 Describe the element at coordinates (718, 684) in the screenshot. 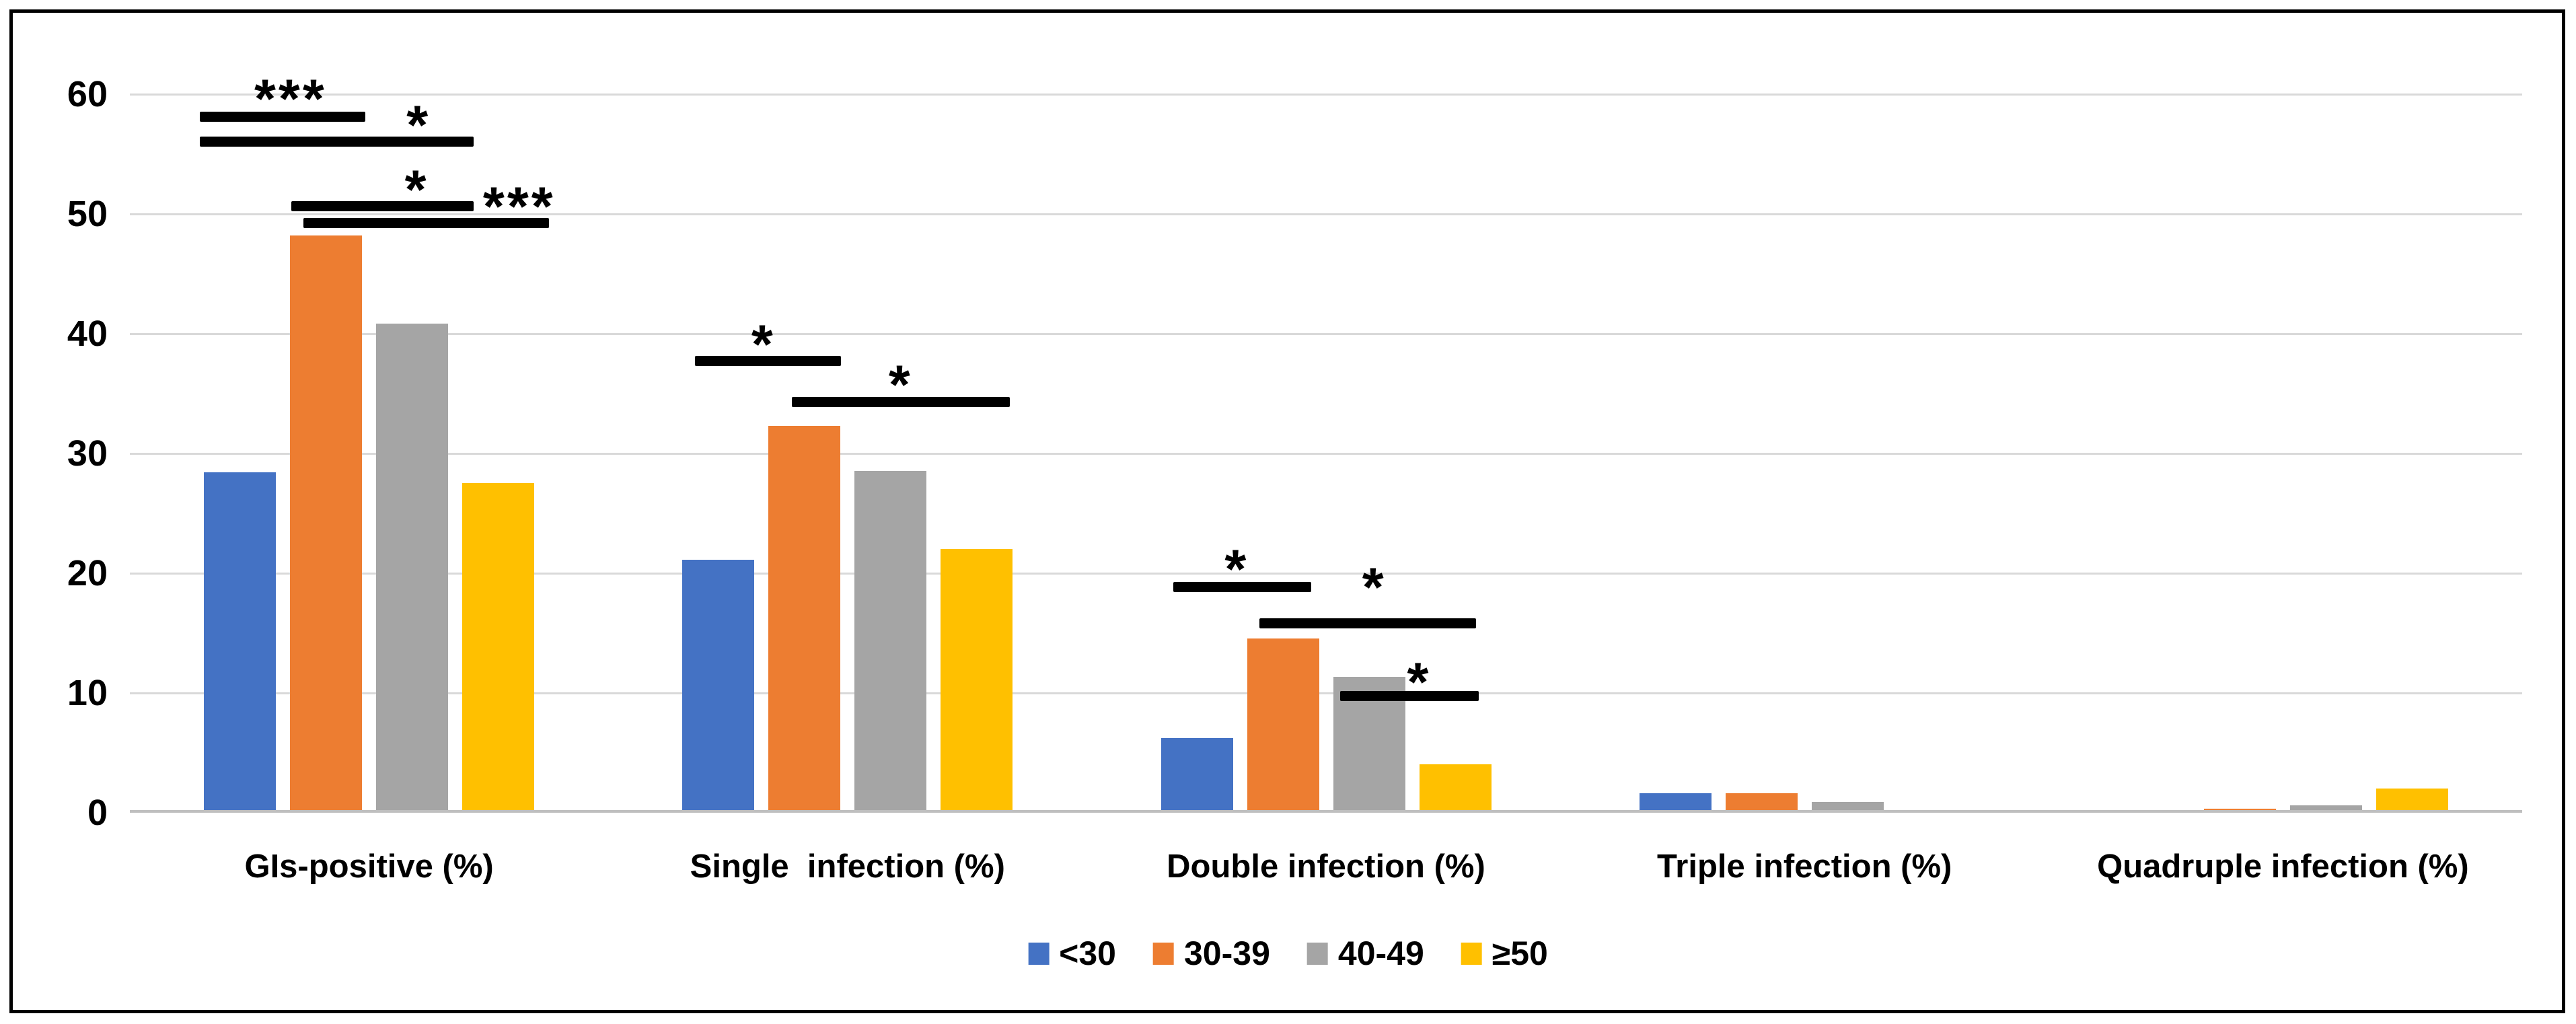

I see `bar-<30-cat1` at that location.